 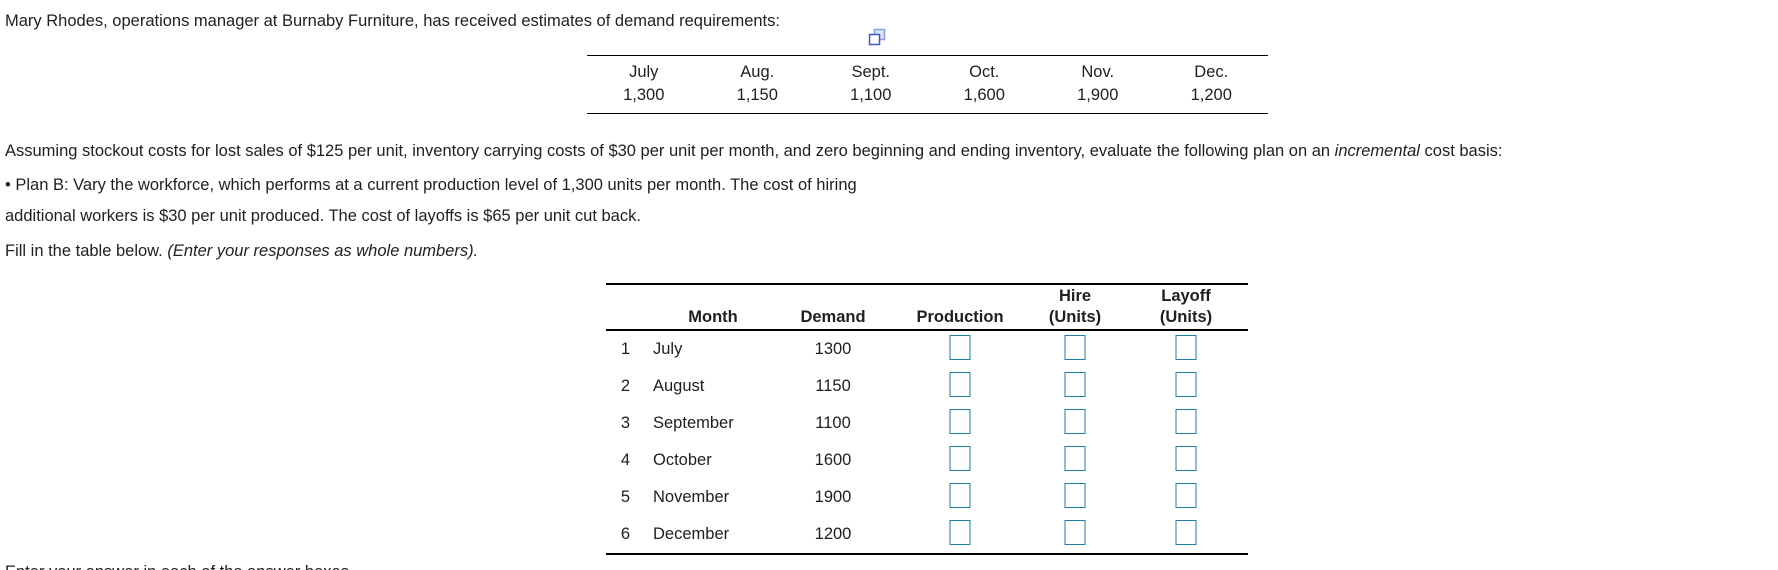 I want to click on duplicate-window-icon, so click(x=877, y=37).